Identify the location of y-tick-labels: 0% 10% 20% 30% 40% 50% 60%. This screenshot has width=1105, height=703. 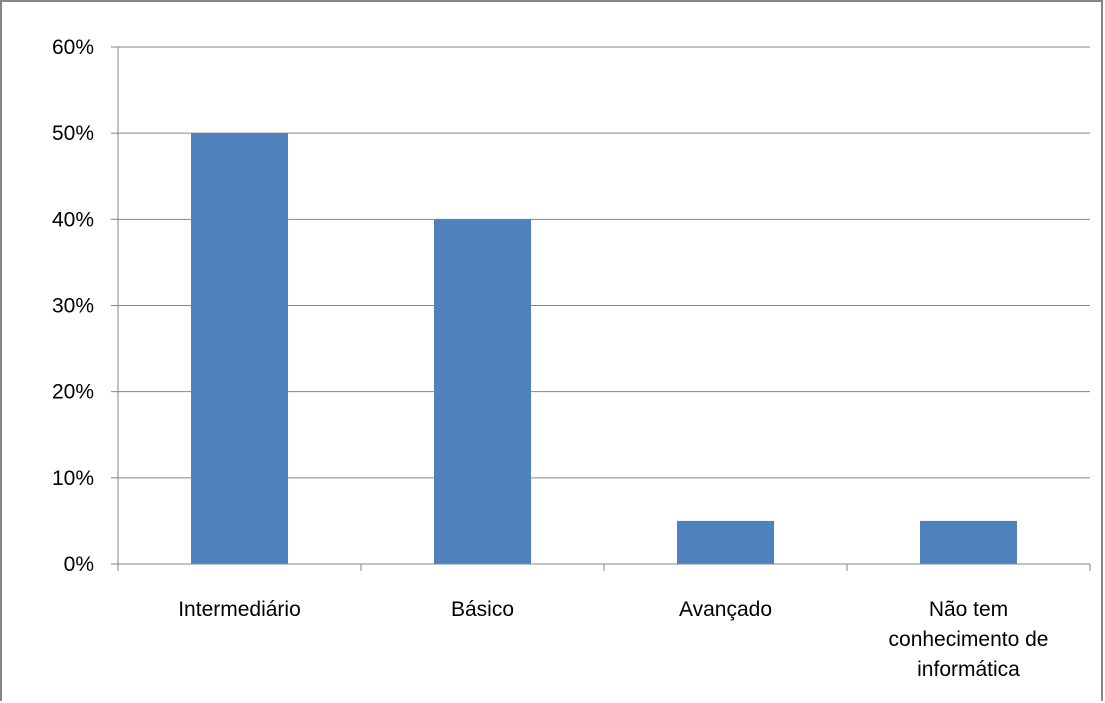
(73, 306).